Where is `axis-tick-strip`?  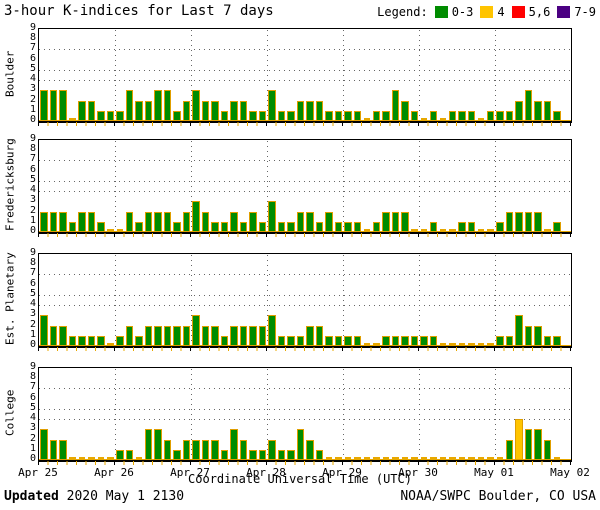 axis-tick-strip is located at coordinates (304, 349).